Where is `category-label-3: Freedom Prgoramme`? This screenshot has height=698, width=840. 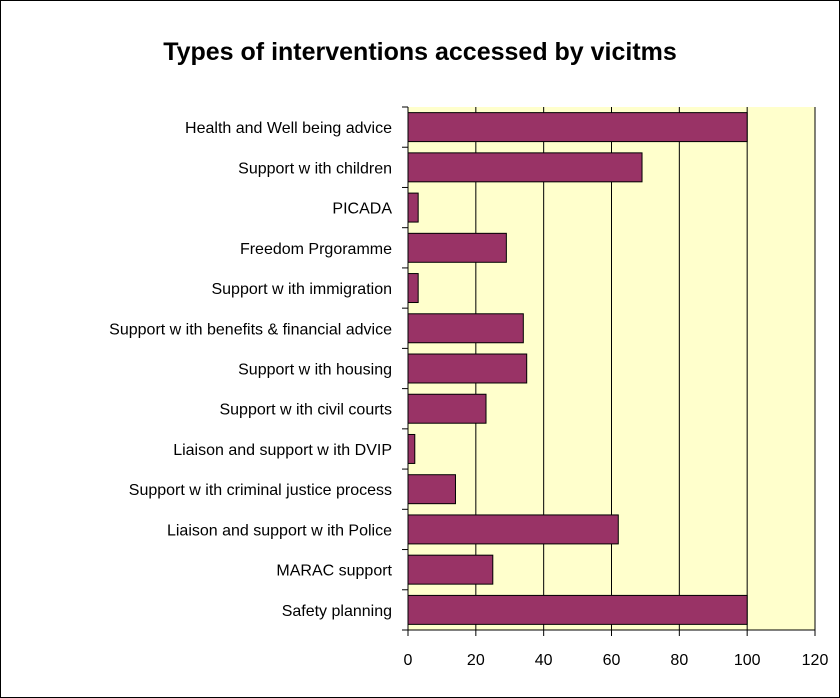 category-label-3: Freedom Prgoramme is located at coordinates (316, 249).